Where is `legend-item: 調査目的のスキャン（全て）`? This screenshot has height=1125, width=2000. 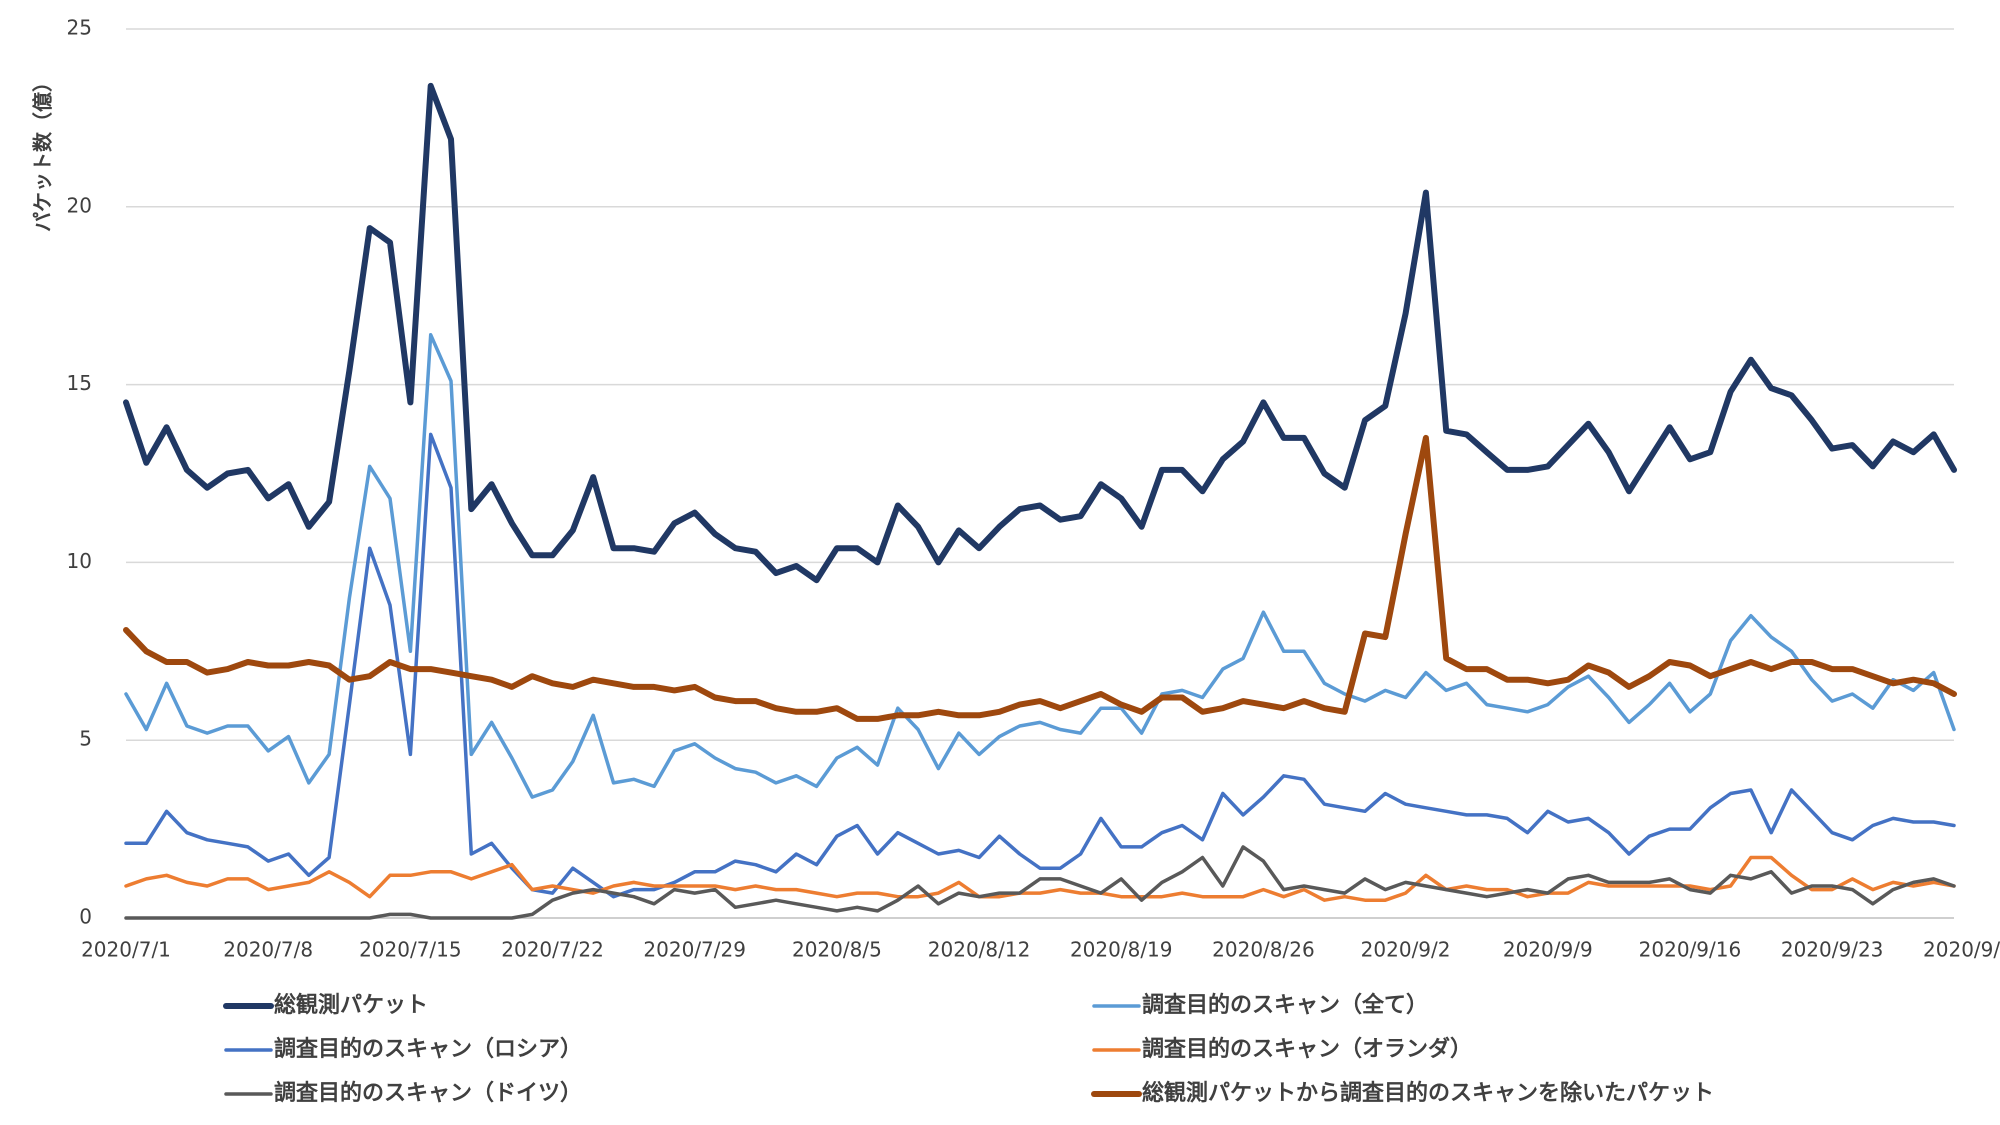 legend-item: 調査目的のスキャン（全て） is located at coordinates (1260, 1005).